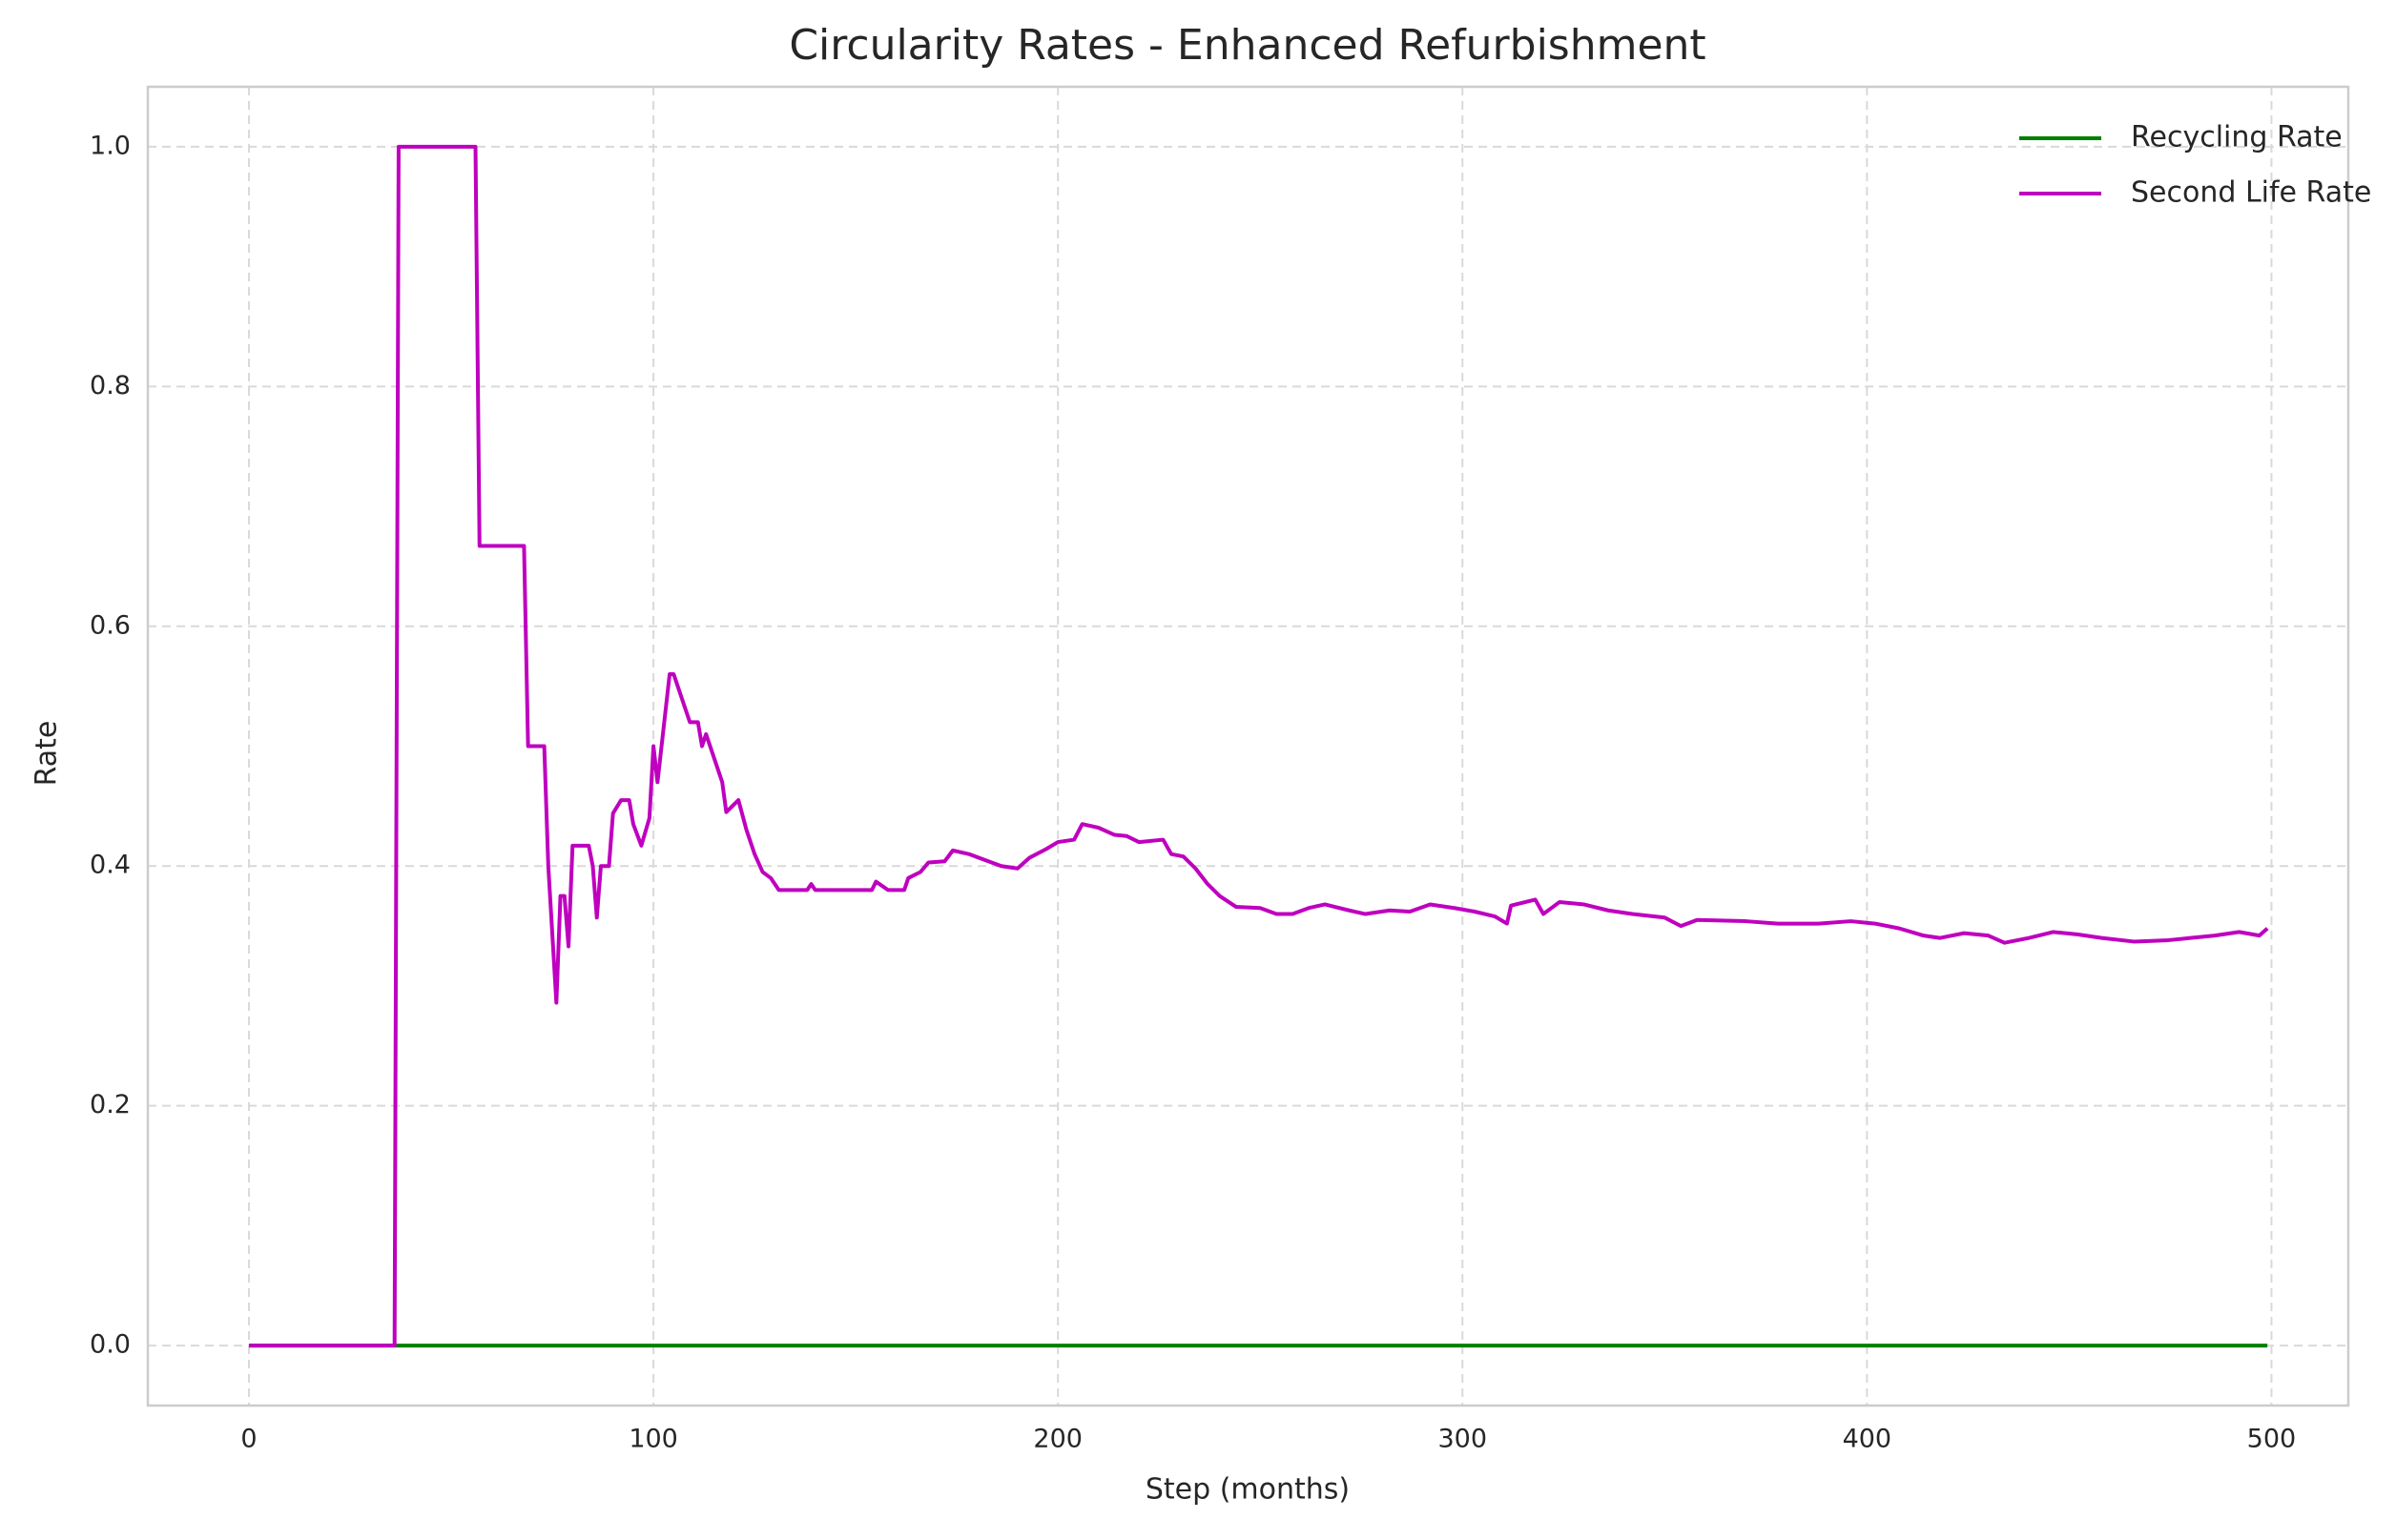  What do you see at coordinates (2237, 138) in the screenshot?
I see `legend-label: Recycling Rate` at bounding box center [2237, 138].